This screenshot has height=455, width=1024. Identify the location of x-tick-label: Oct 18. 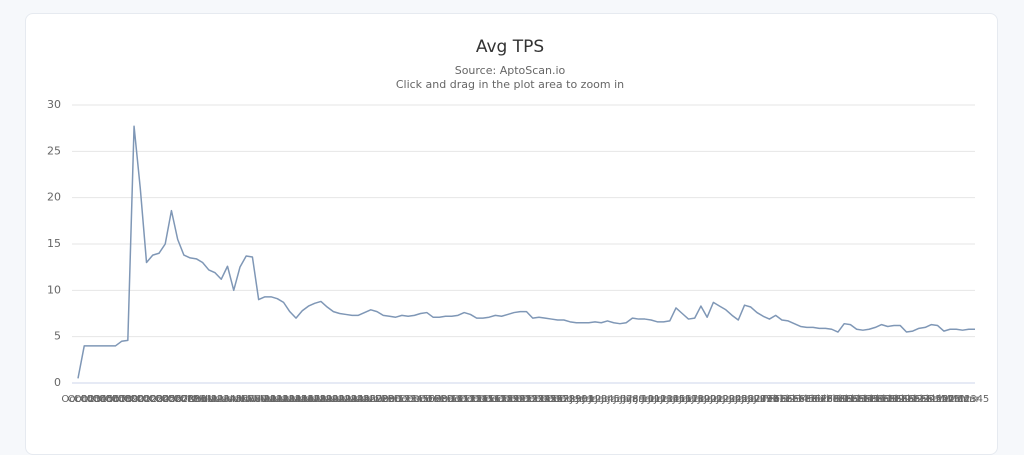
(115, 399).